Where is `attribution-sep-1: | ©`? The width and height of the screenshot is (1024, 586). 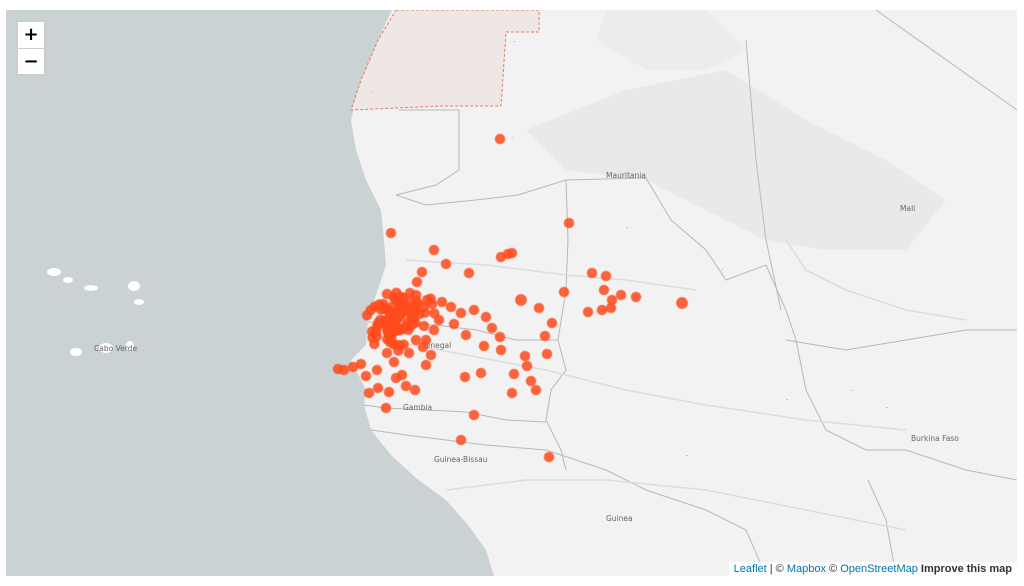
attribution-sep-1: | © is located at coordinates (776, 569).